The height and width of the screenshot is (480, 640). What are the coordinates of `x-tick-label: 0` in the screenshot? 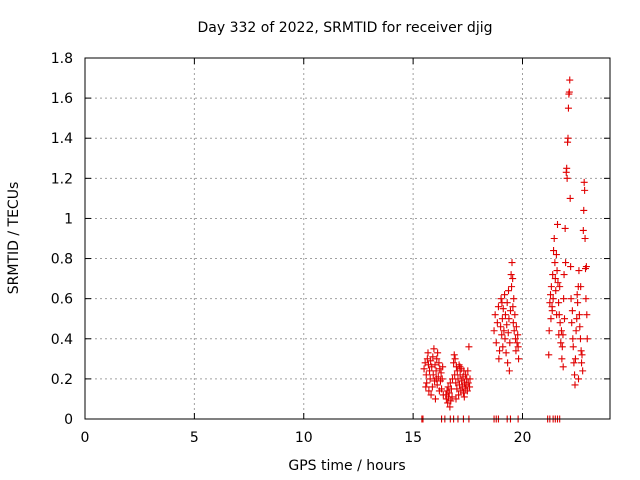 It's located at (85, 438).